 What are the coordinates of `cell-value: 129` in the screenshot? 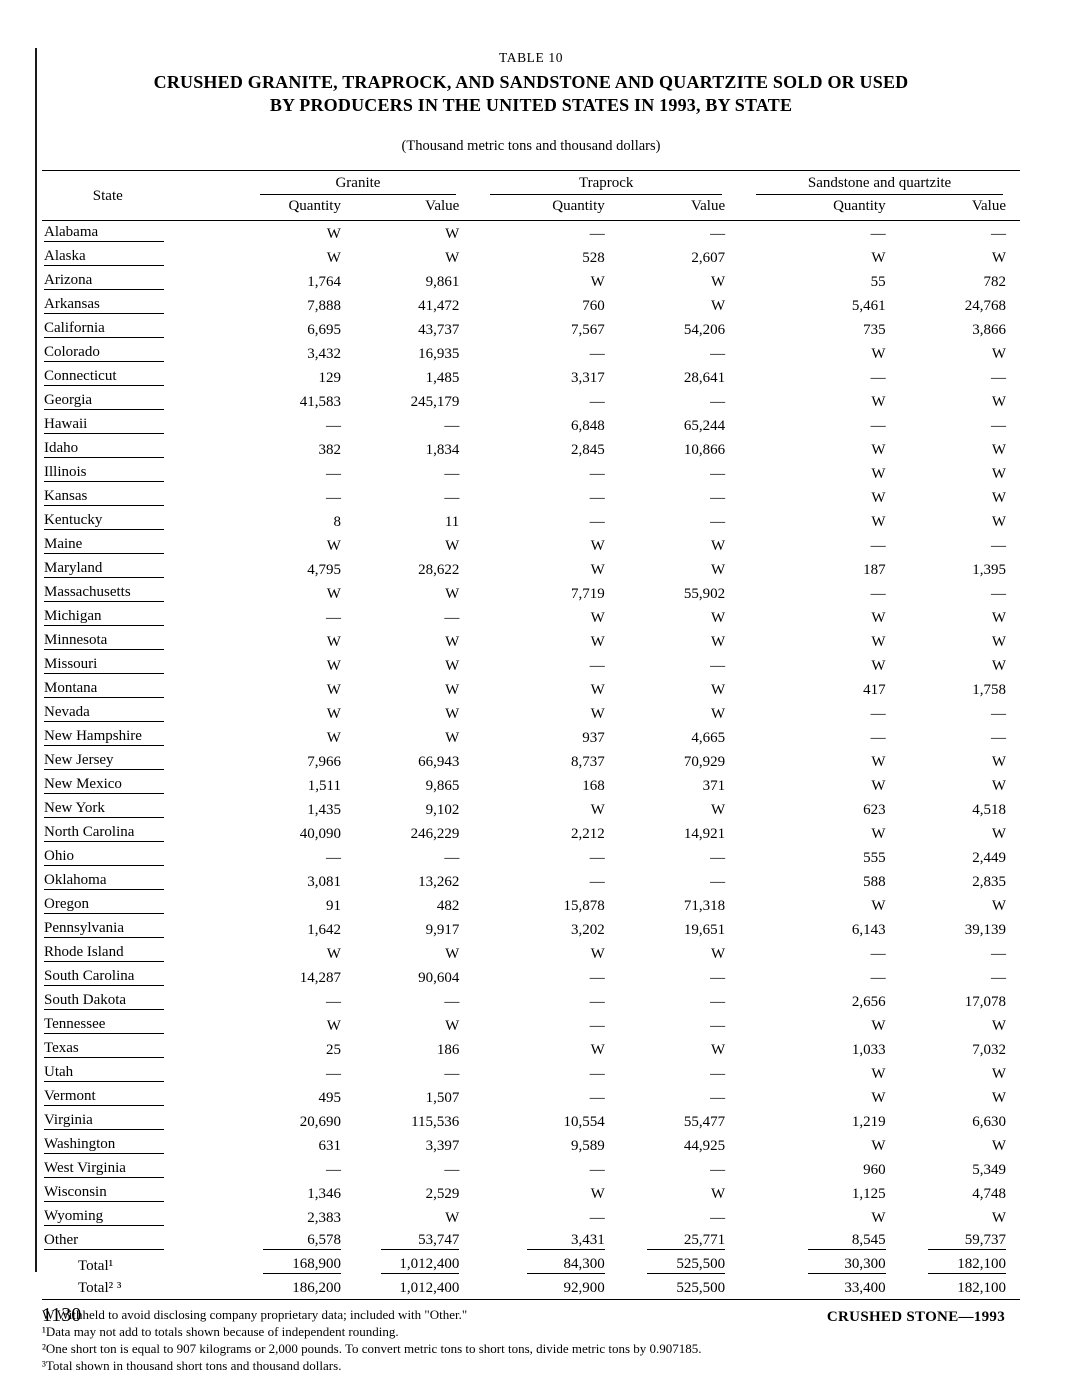 It's located at (329, 378).